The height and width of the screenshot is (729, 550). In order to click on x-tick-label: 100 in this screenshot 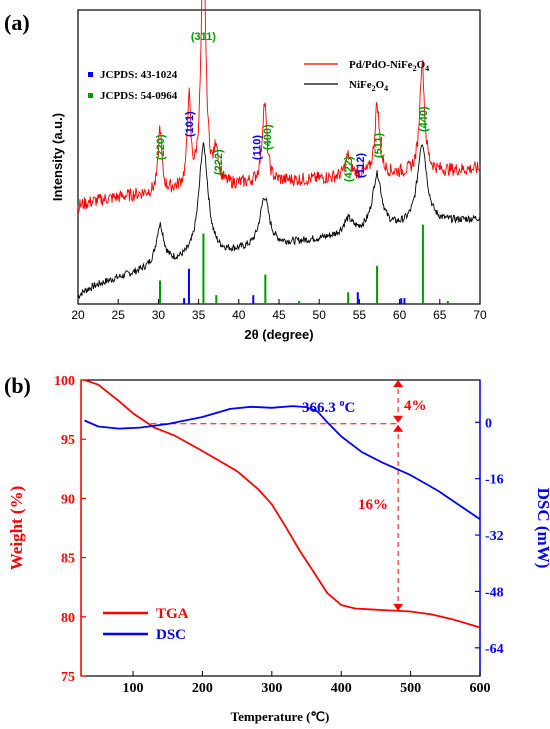, I will do `click(133, 688)`.